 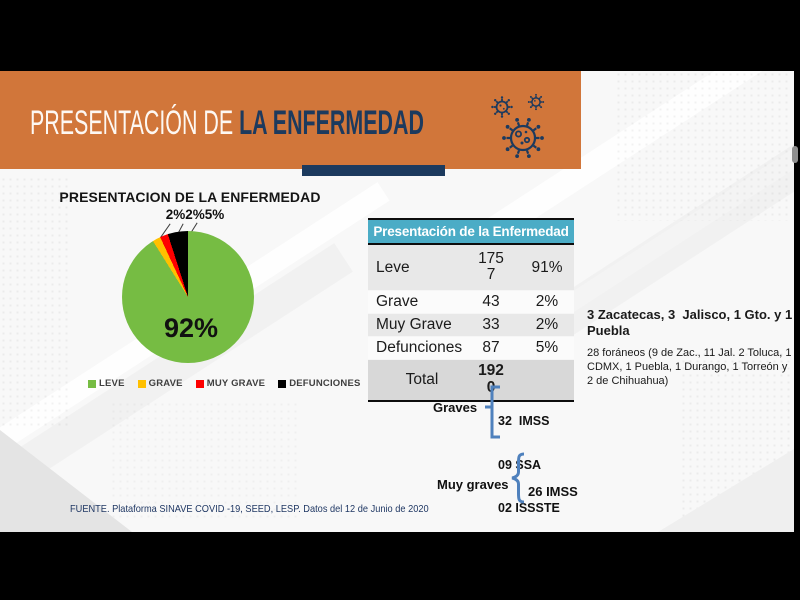 What do you see at coordinates (190, 197) in the screenshot?
I see `chart-title: PRESENTACION DE LA ENFERMEDAD` at bounding box center [190, 197].